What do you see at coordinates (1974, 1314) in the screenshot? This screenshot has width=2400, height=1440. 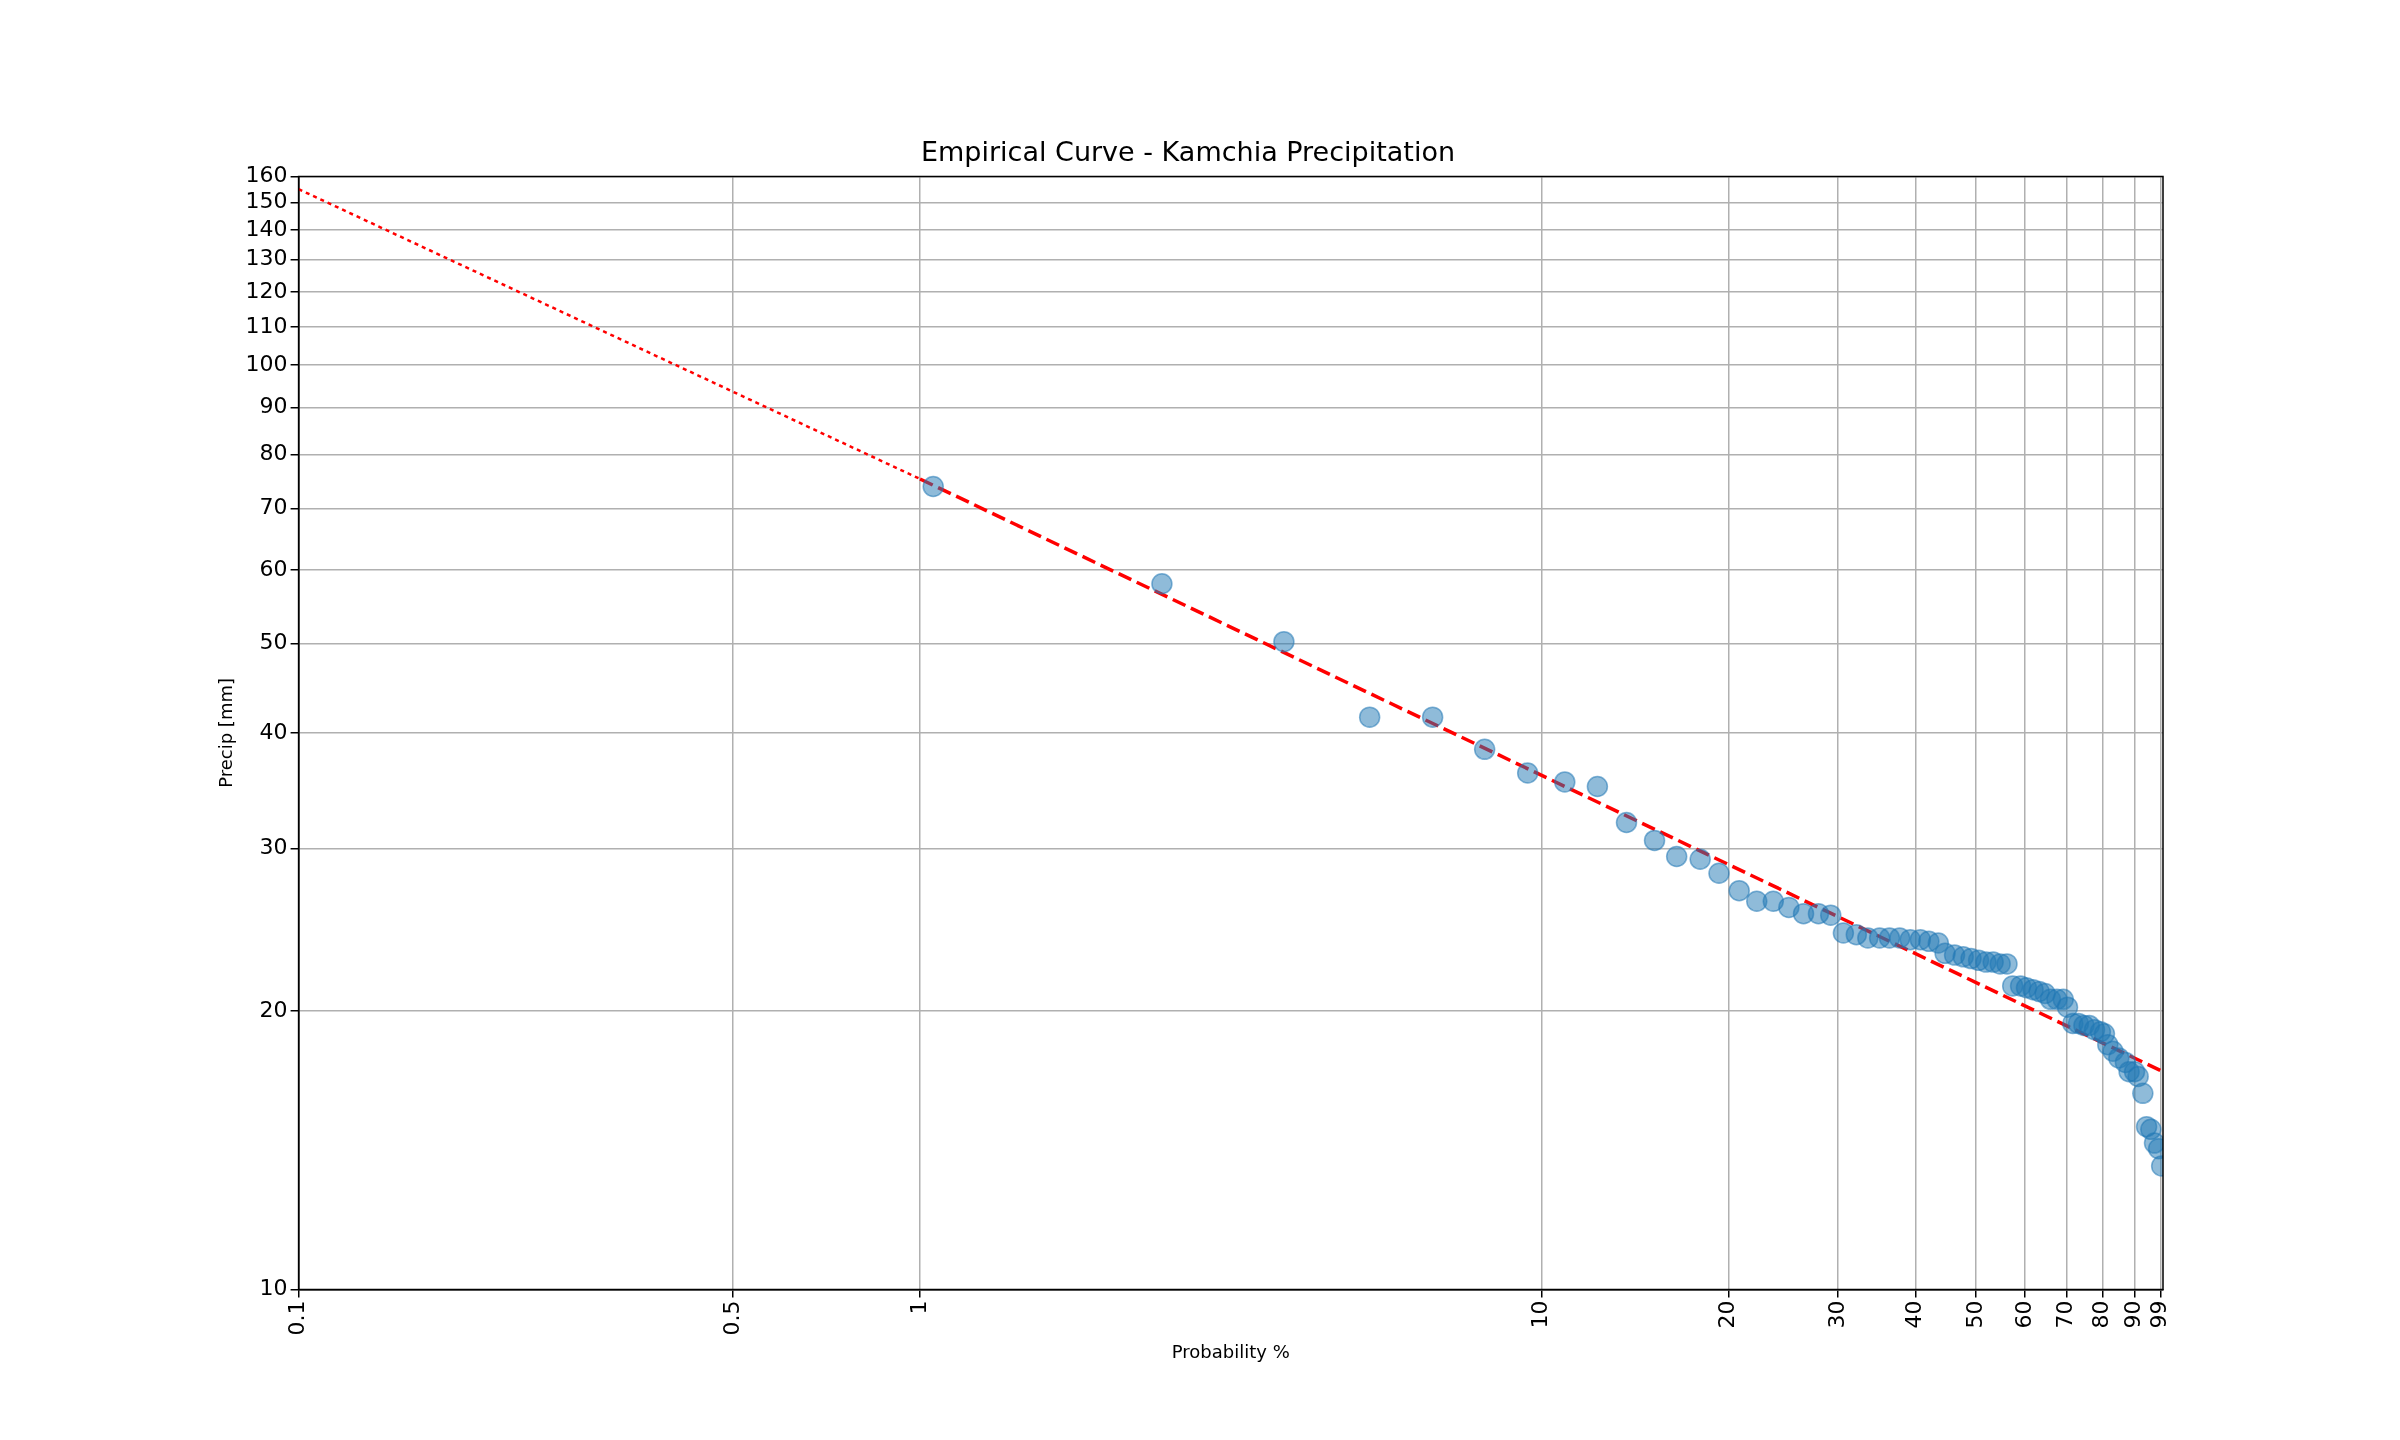 I see `x-tick-label: 50` at bounding box center [1974, 1314].